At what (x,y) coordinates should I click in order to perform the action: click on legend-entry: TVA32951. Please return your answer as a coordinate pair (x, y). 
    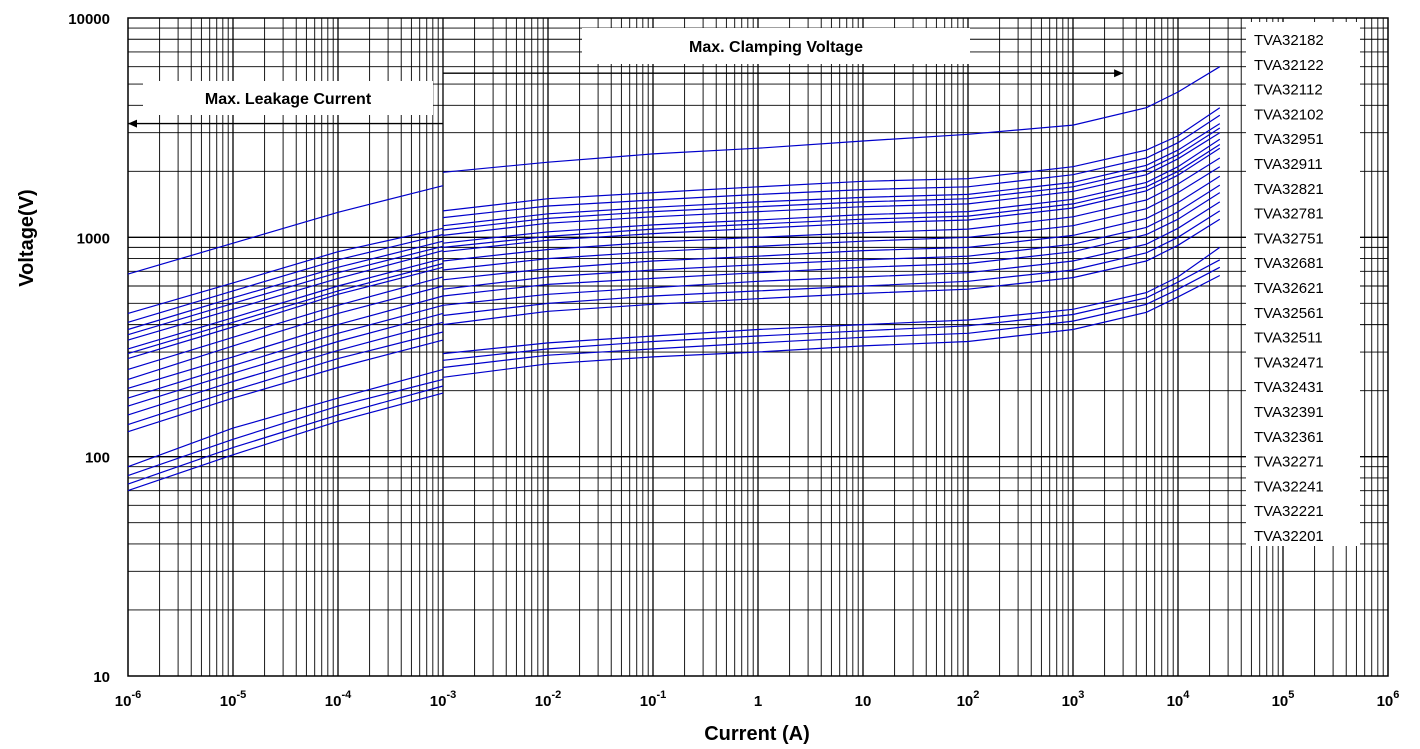
    Looking at the image, I should click on (1289, 139).